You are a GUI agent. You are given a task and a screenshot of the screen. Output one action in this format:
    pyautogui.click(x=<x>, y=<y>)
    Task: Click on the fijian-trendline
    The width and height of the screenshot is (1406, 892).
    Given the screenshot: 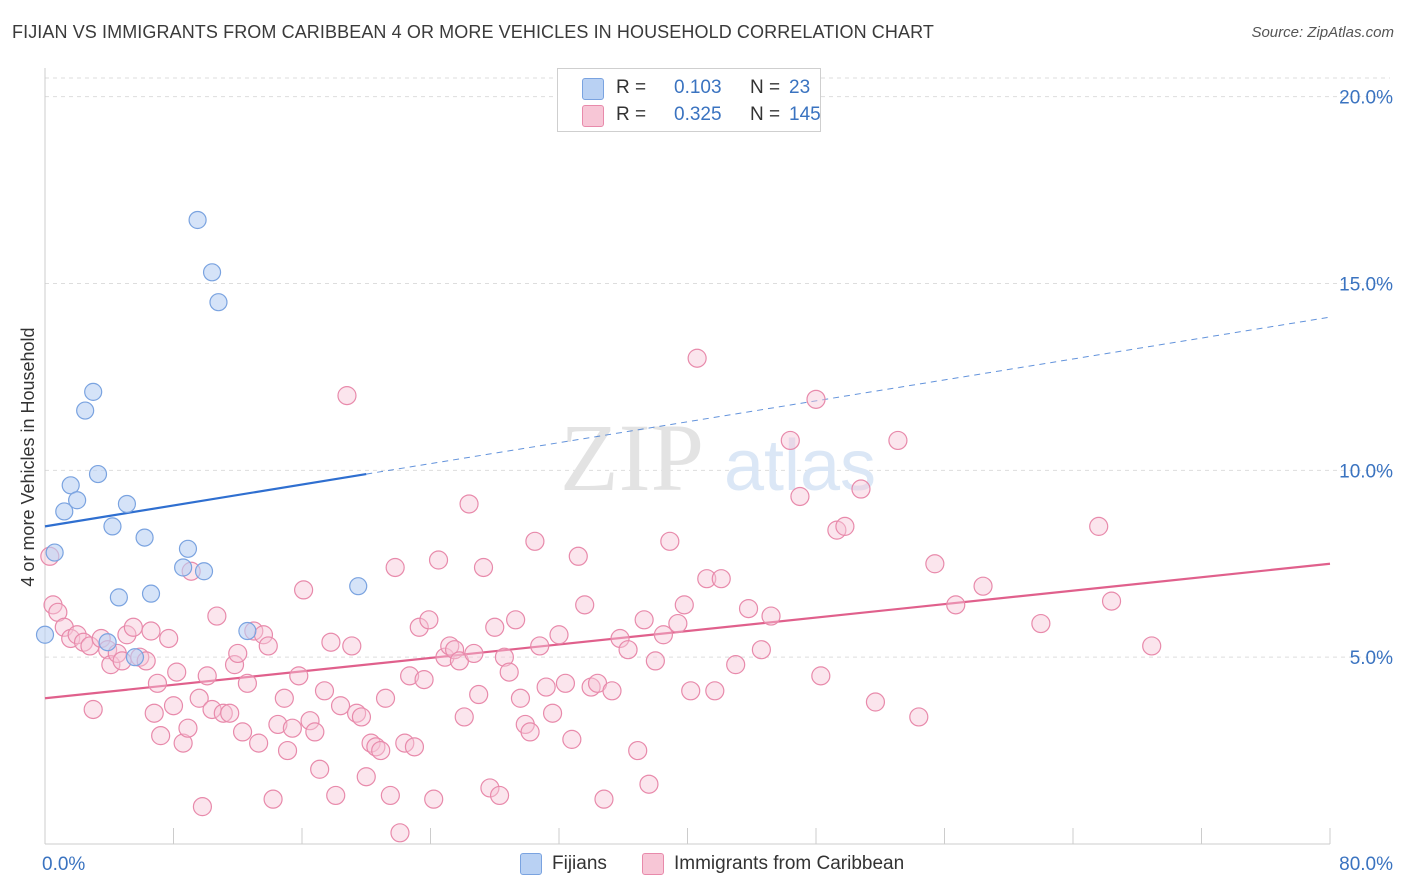 What is the action you would take?
    pyautogui.click(x=205, y=500)
    